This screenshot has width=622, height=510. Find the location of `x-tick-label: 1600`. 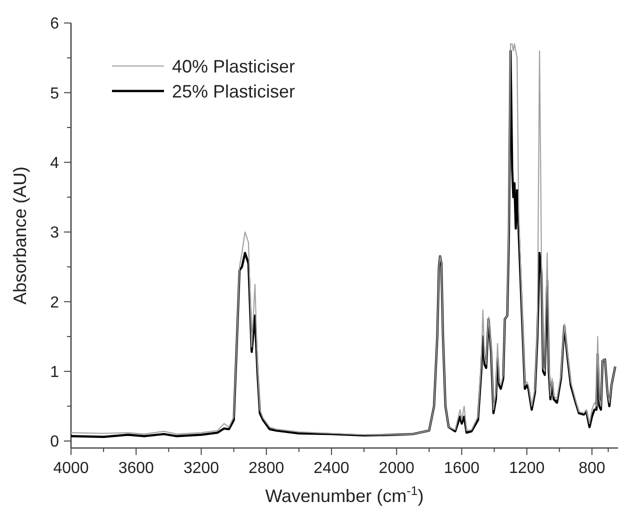

x-tick-label: 1600 is located at coordinates (462, 468).